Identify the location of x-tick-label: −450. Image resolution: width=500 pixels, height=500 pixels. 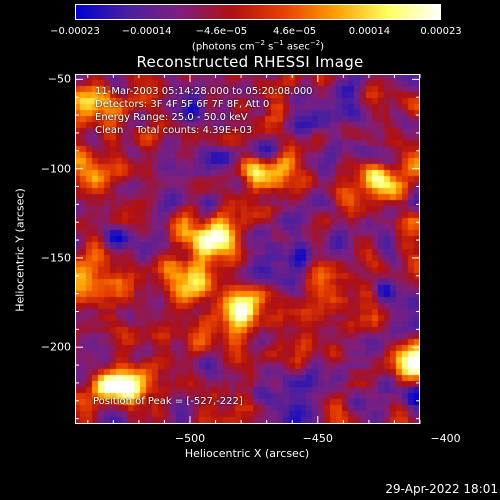
(317, 438).